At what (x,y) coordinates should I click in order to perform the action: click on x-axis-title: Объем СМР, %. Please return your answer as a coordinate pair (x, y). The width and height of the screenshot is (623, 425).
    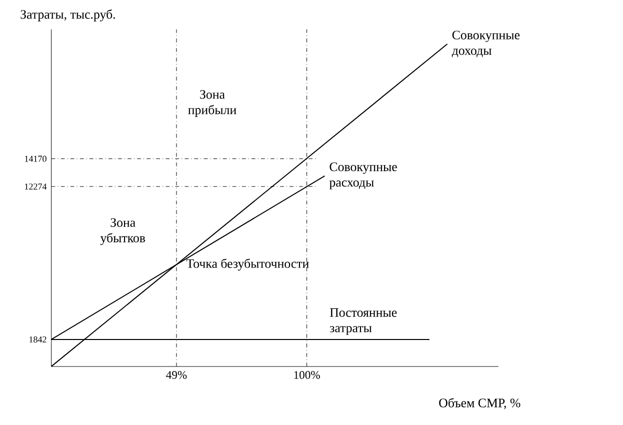
    Looking at the image, I should click on (479, 404).